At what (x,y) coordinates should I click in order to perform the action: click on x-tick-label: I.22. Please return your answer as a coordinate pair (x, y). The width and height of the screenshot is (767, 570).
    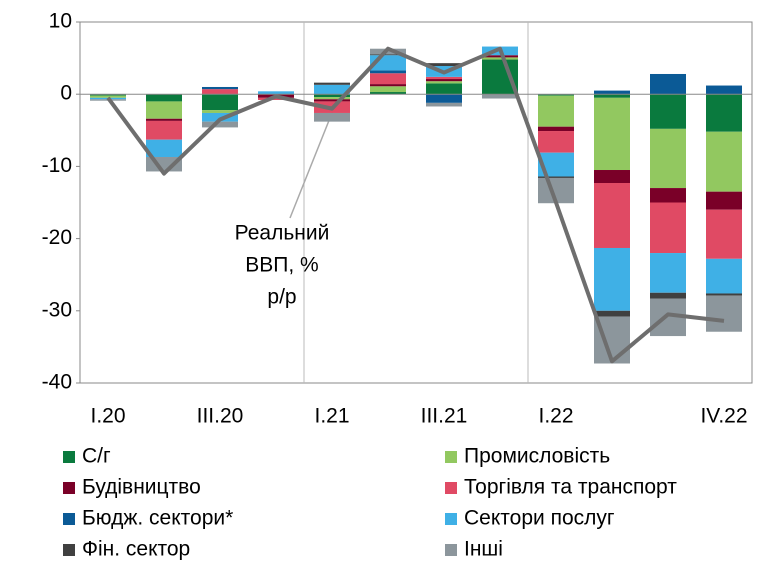
    Looking at the image, I should click on (555, 416).